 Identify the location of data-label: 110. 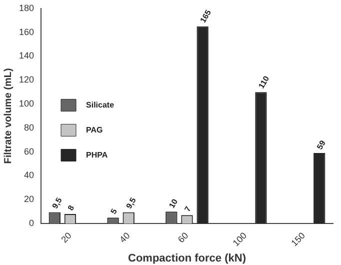
(264, 82).